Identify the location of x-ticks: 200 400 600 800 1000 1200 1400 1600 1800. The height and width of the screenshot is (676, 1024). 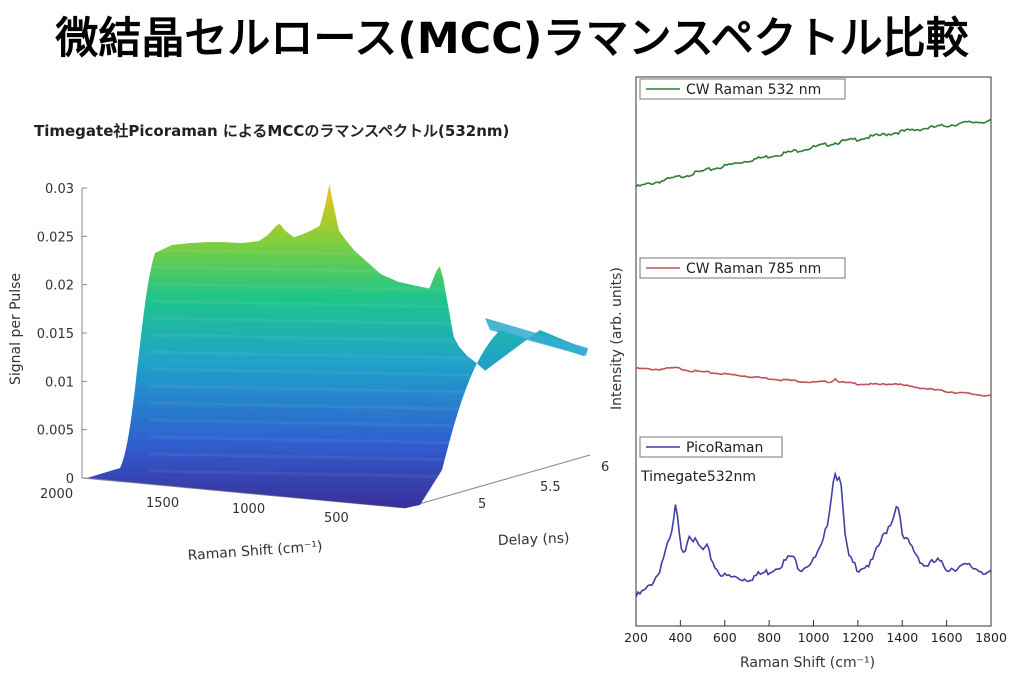
(815, 632).